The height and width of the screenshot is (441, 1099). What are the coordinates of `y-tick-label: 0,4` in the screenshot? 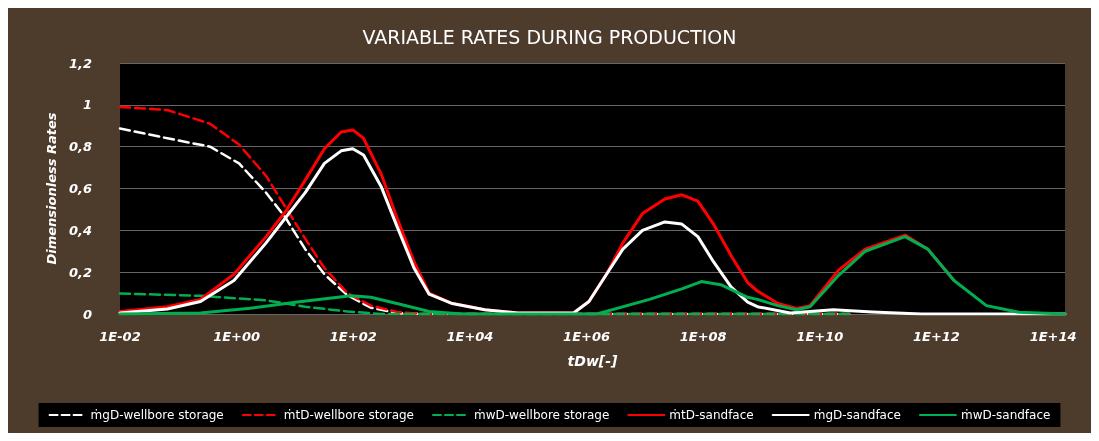 It's located at (80, 230).